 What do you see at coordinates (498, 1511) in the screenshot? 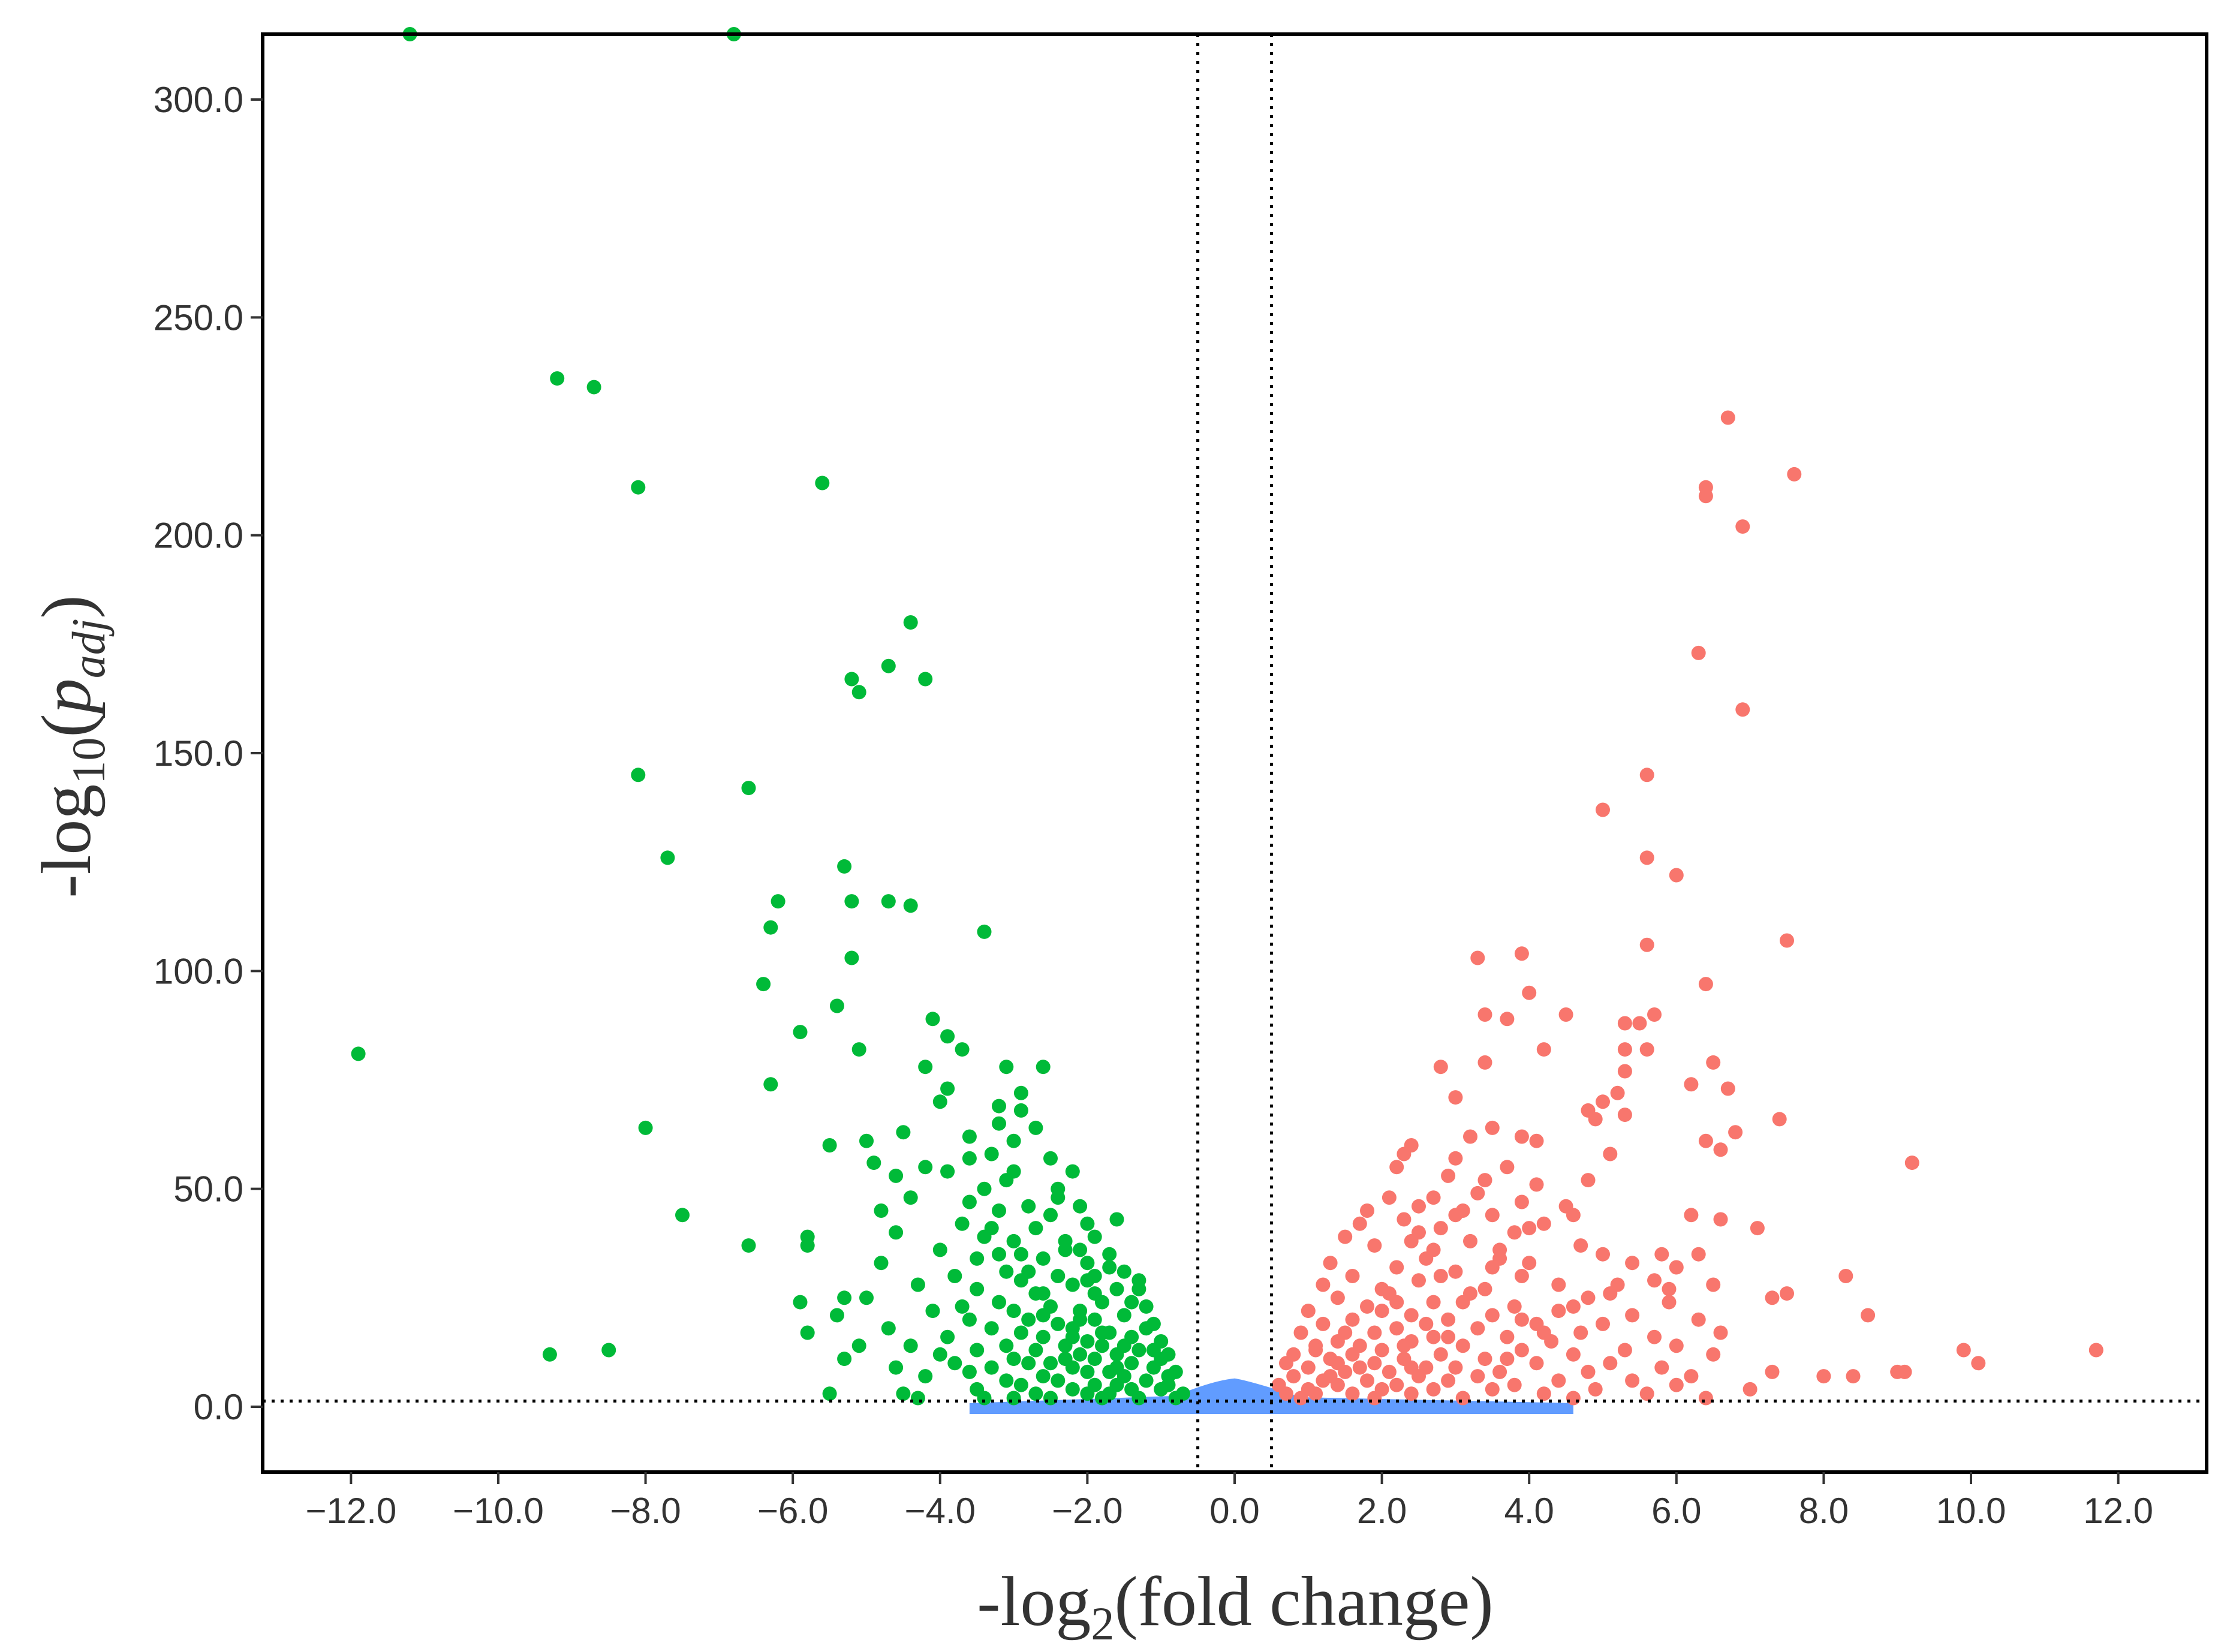
I see `x-tick-label: −10.0` at bounding box center [498, 1511].